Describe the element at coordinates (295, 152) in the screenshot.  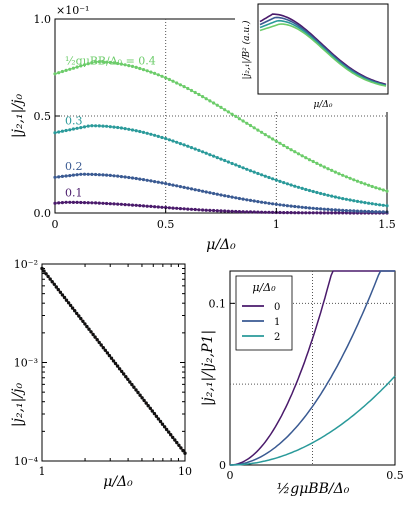
I see `top-series-point-0.4-65` at that location.